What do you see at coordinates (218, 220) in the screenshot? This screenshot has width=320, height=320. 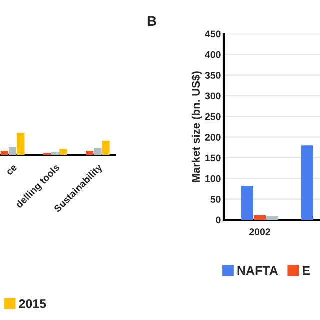 I see `y-tick-label: 0` at bounding box center [218, 220].